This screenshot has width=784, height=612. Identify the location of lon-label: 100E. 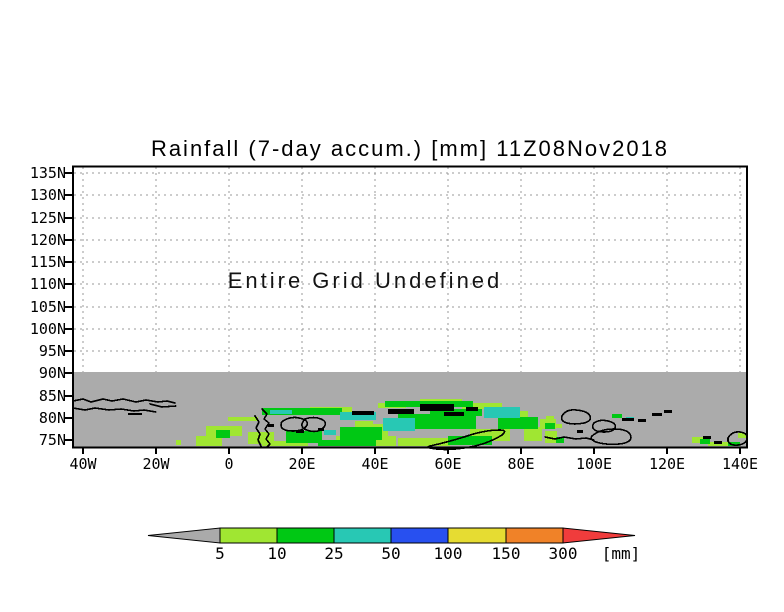
(594, 464).